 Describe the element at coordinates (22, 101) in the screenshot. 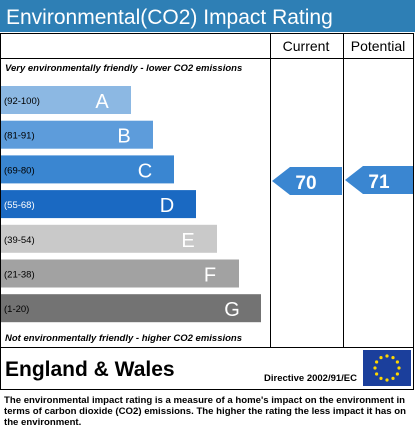

I see `band-range: (92-100)` at that location.